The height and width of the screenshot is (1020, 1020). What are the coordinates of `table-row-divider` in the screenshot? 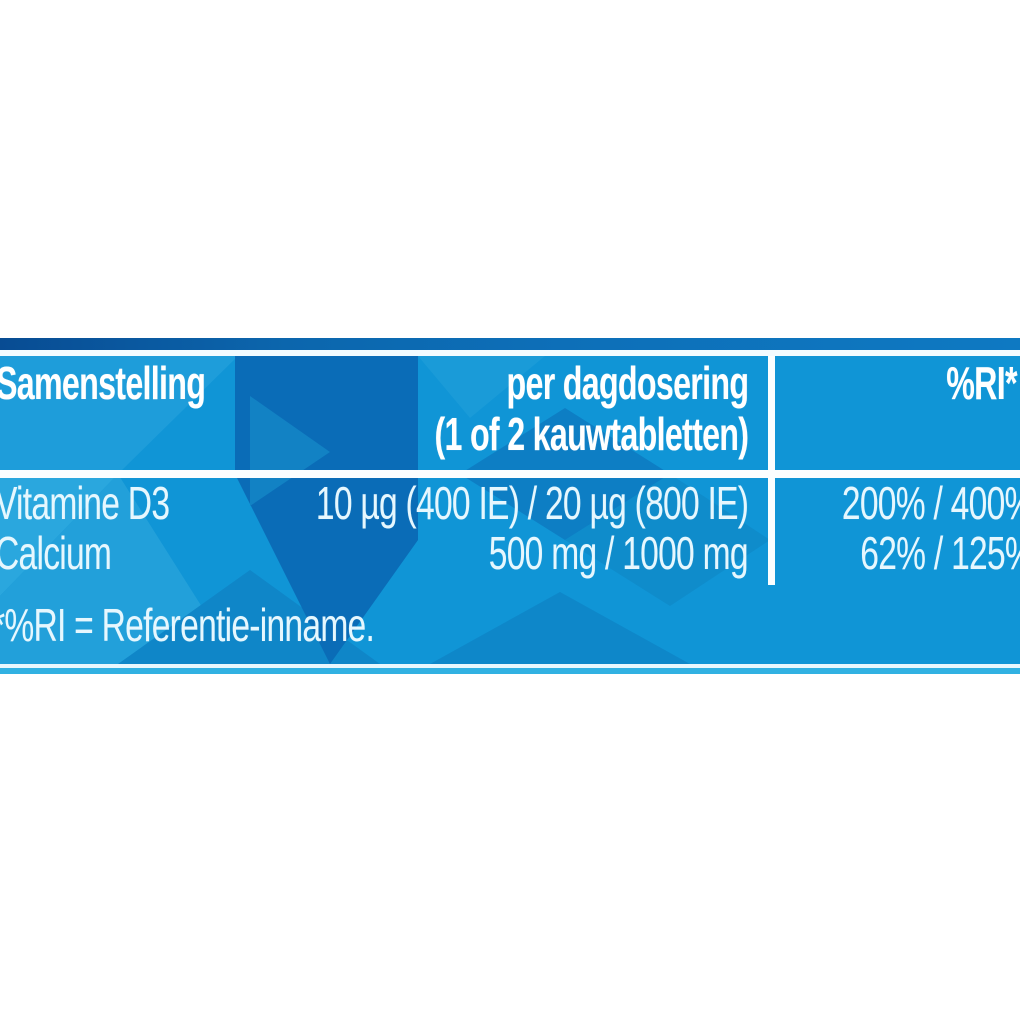 It's located at (510, 474).